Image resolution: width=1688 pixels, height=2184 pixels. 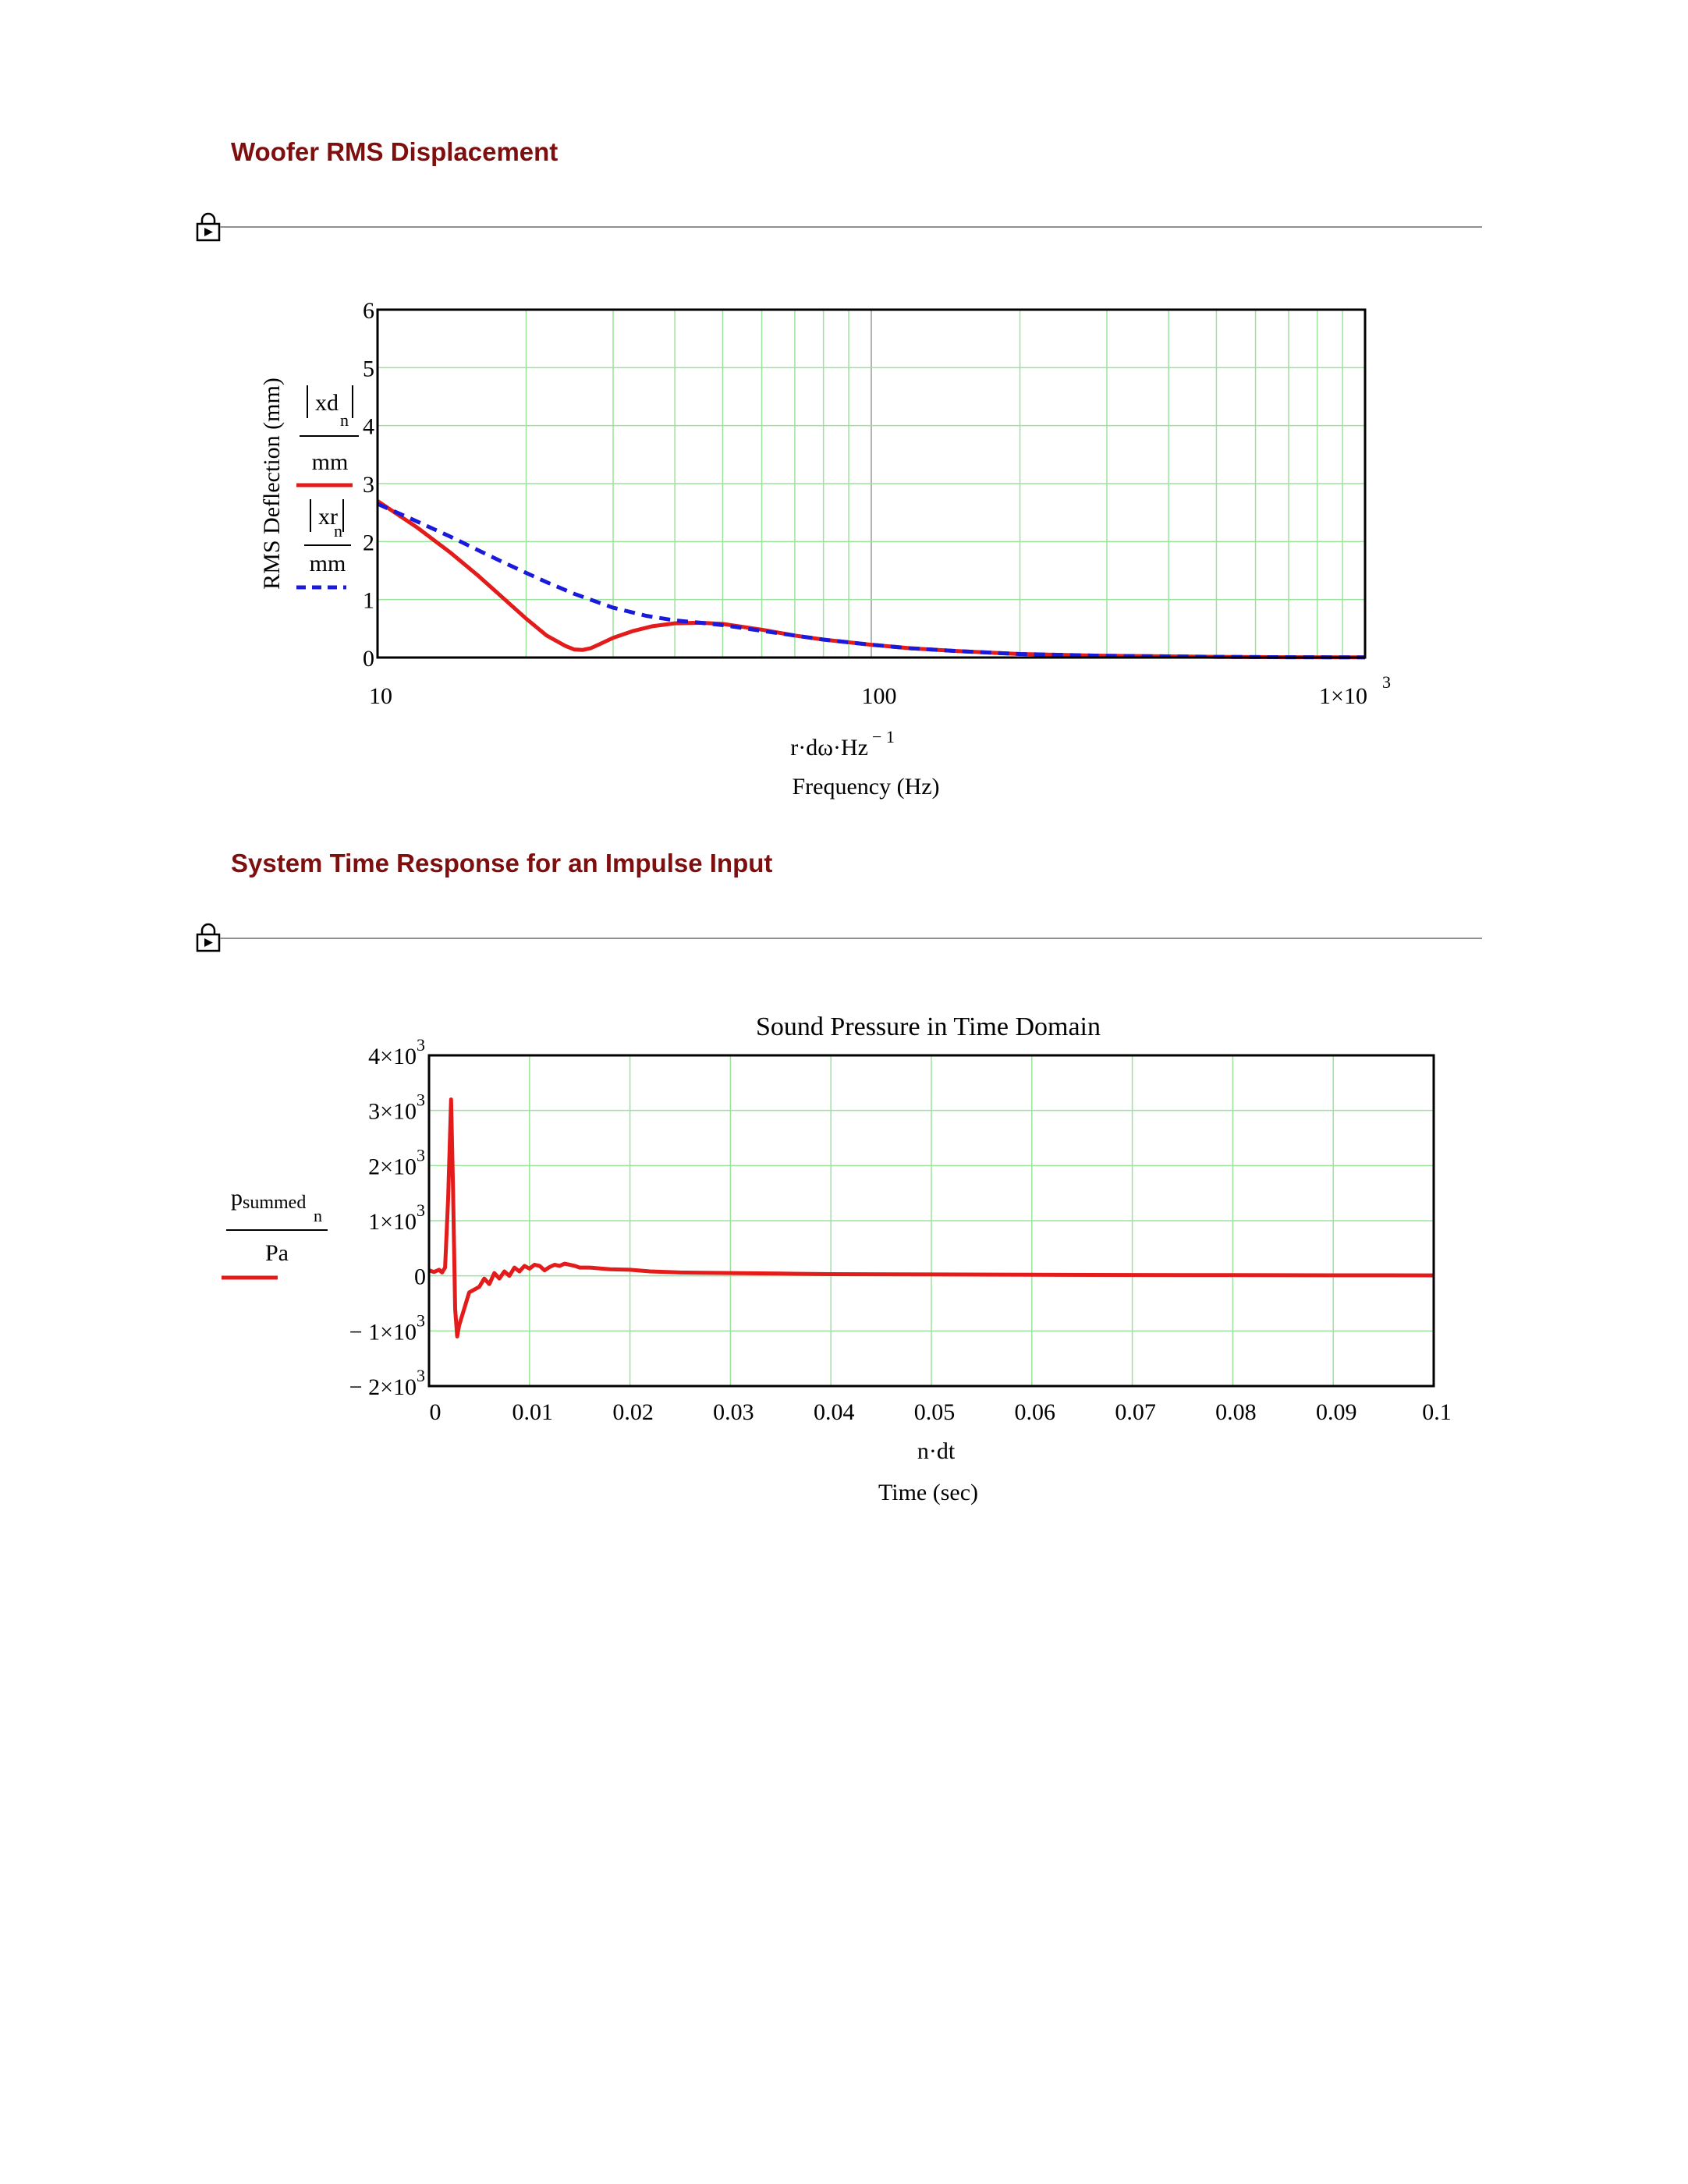 What do you see at coordinates (368, 311) in the screenshot?
I see `chart1-y-tick-label: 6` at bounding box center [368, 311].